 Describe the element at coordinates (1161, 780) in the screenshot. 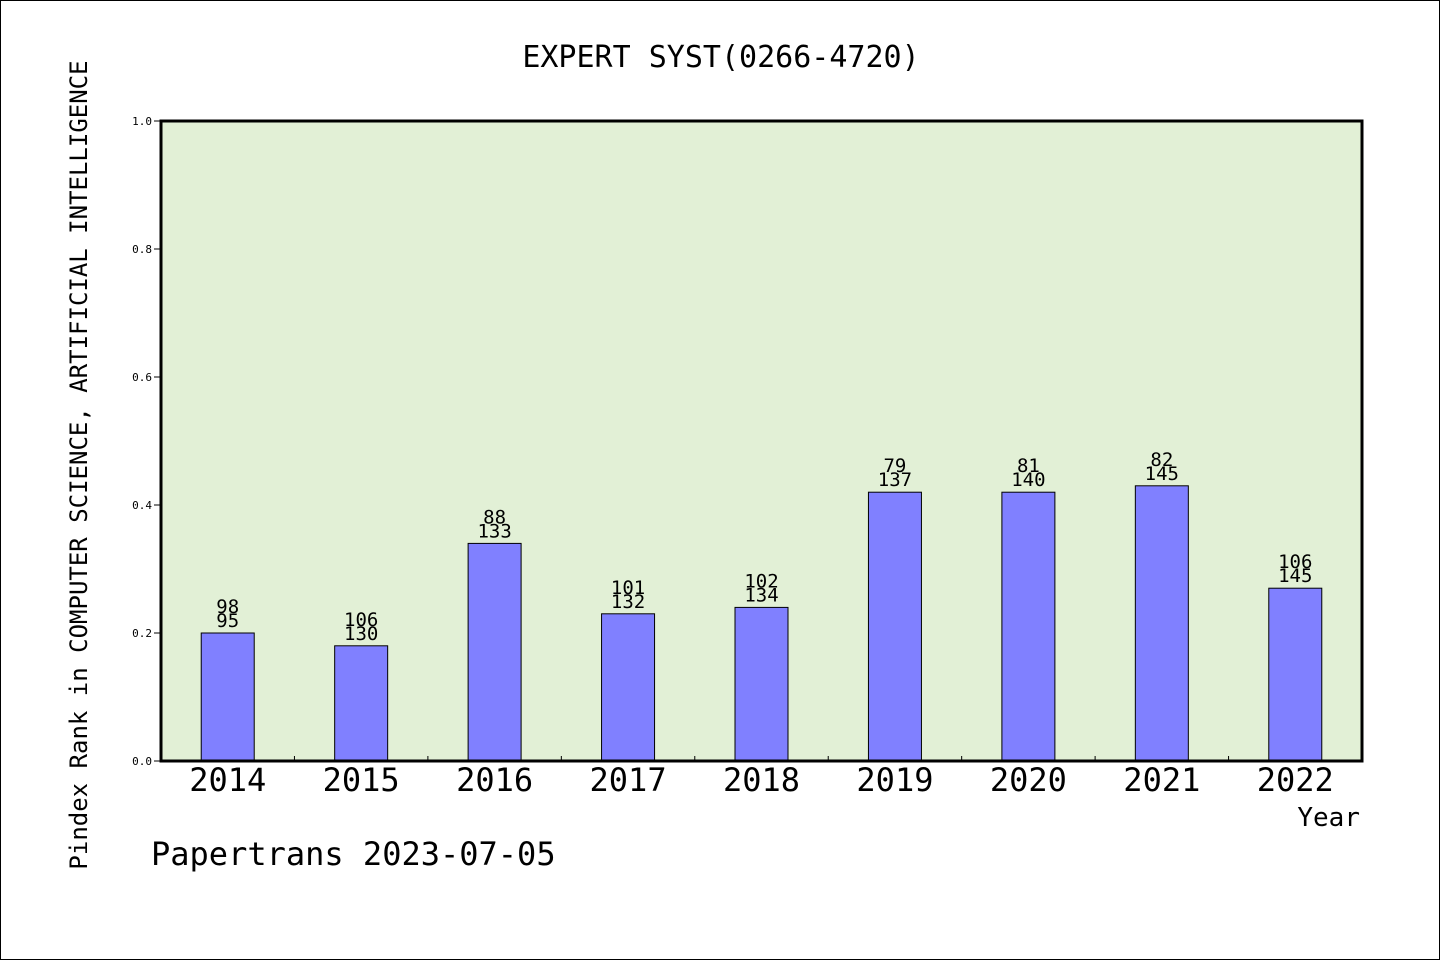

I see `x-tick-label: 2021` at that location.